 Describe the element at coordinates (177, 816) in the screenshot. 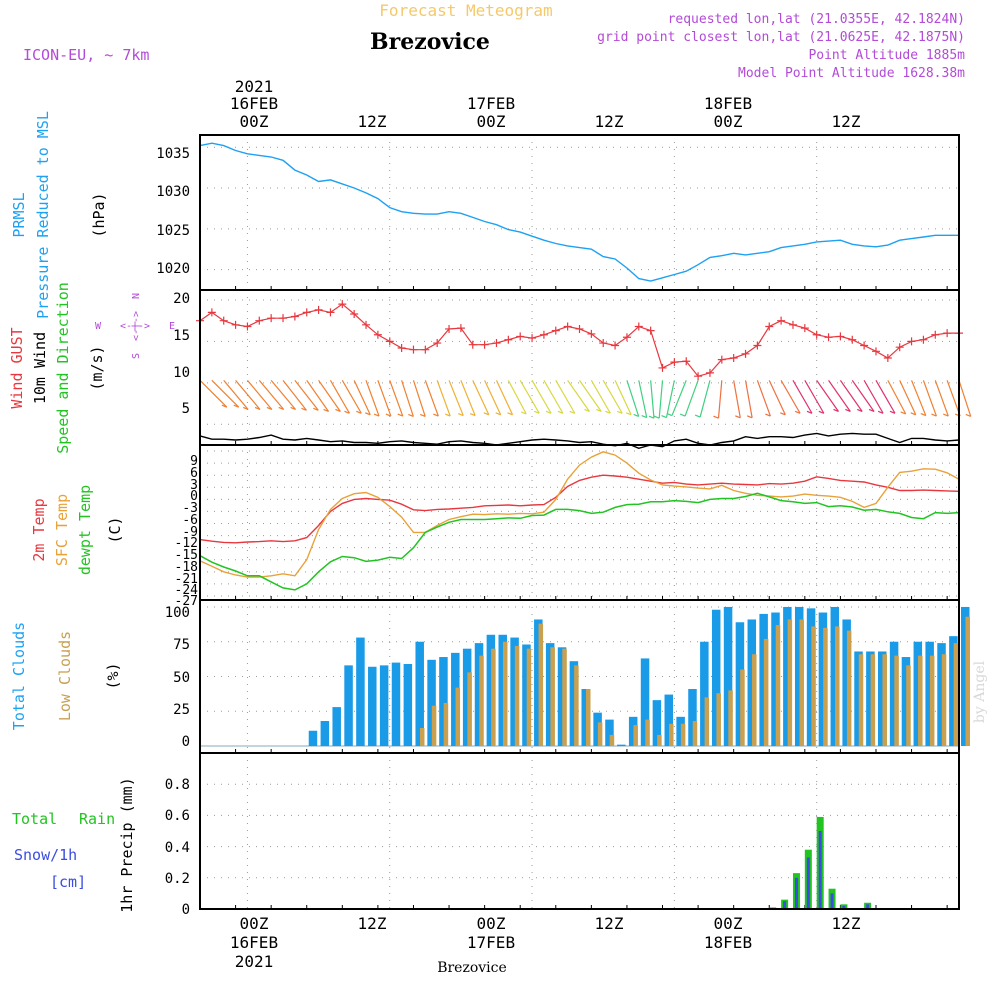

I see `precip-tick: 0.6` at that location.